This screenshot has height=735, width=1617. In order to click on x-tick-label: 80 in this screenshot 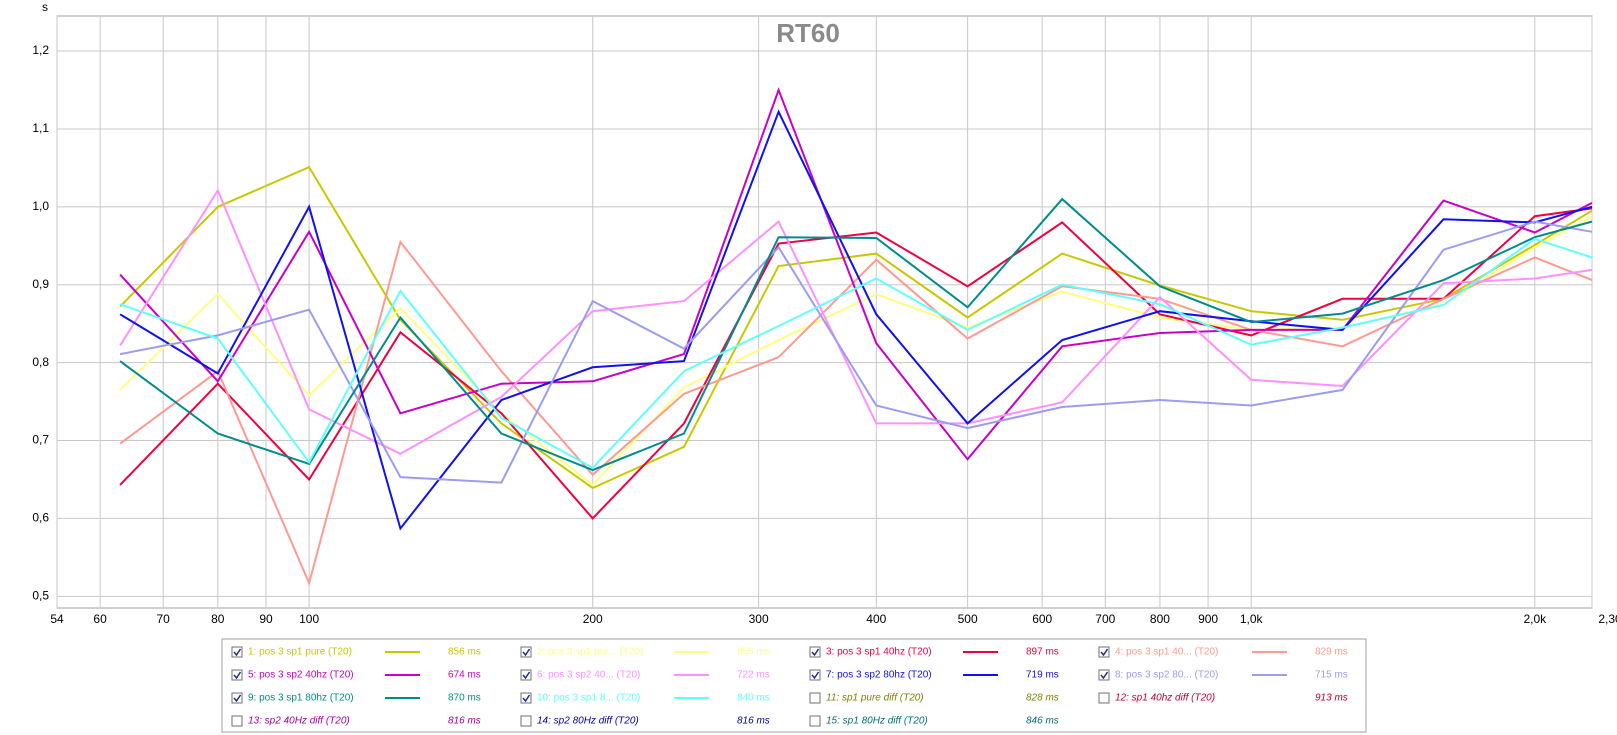, I will do `click(218, 619)`.